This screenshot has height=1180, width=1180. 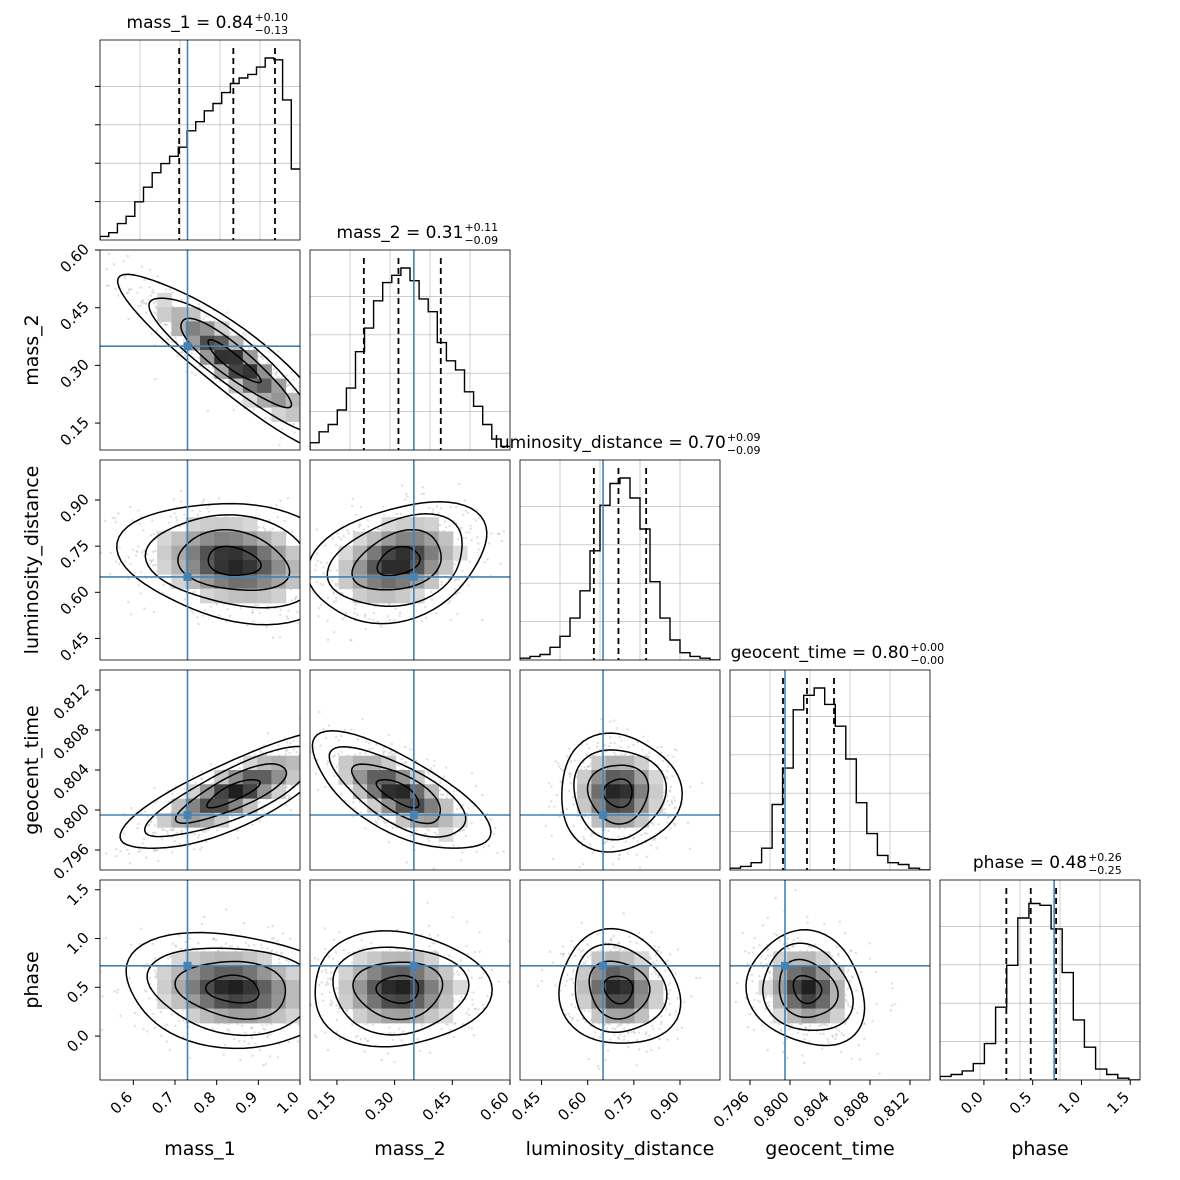 What do you see at coordinates (1105, 857) in the screenshot?
I see `title-plus: +0.26` at bounding box center [1105, 857].